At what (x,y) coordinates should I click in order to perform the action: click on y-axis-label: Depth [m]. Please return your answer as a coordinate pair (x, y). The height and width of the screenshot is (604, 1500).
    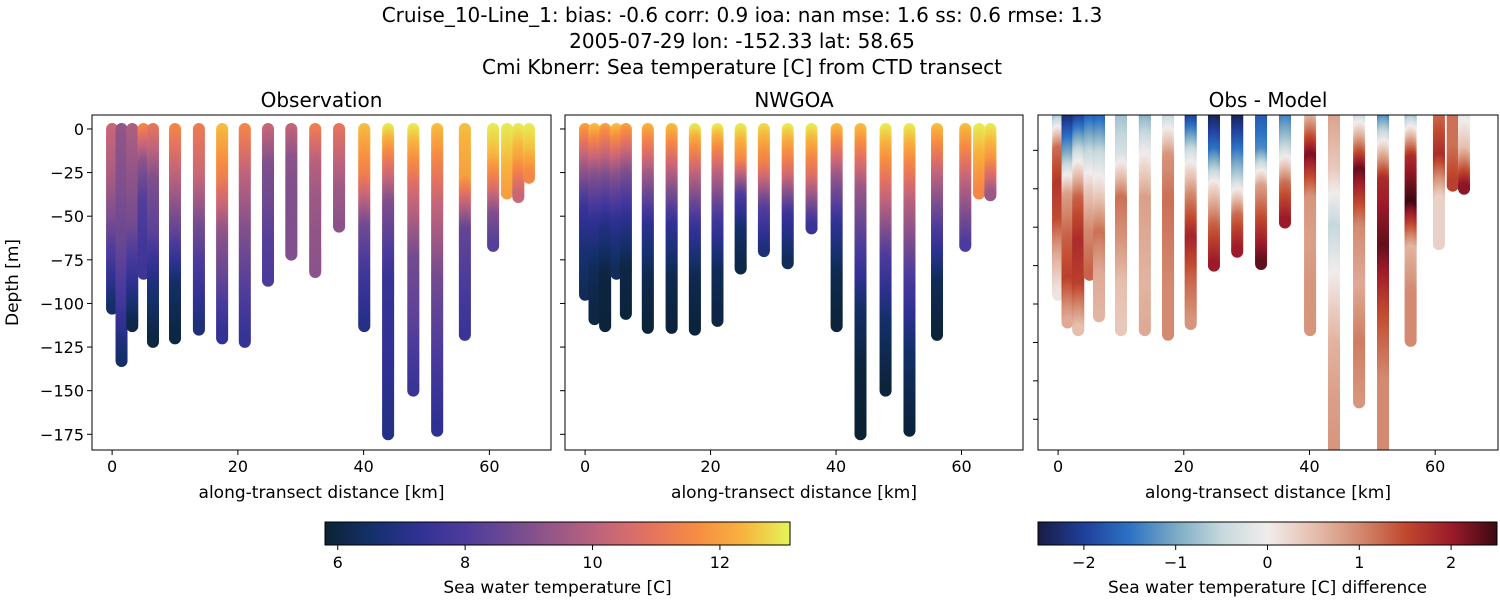
    Looking at the image, I should click on (13, 282).